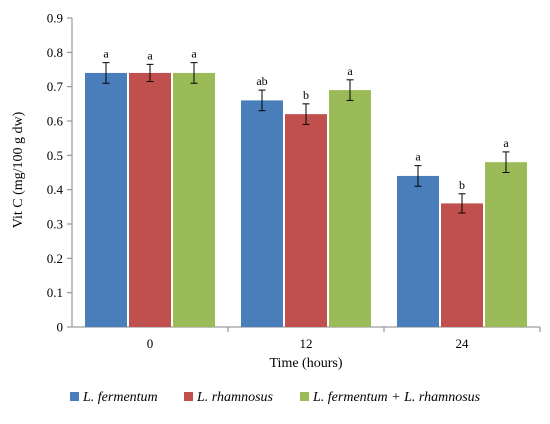  What do you see at coordinates (60, 327) in the screenshot?
I see `y-tick-label: 0` at bounding box center [60, 327].